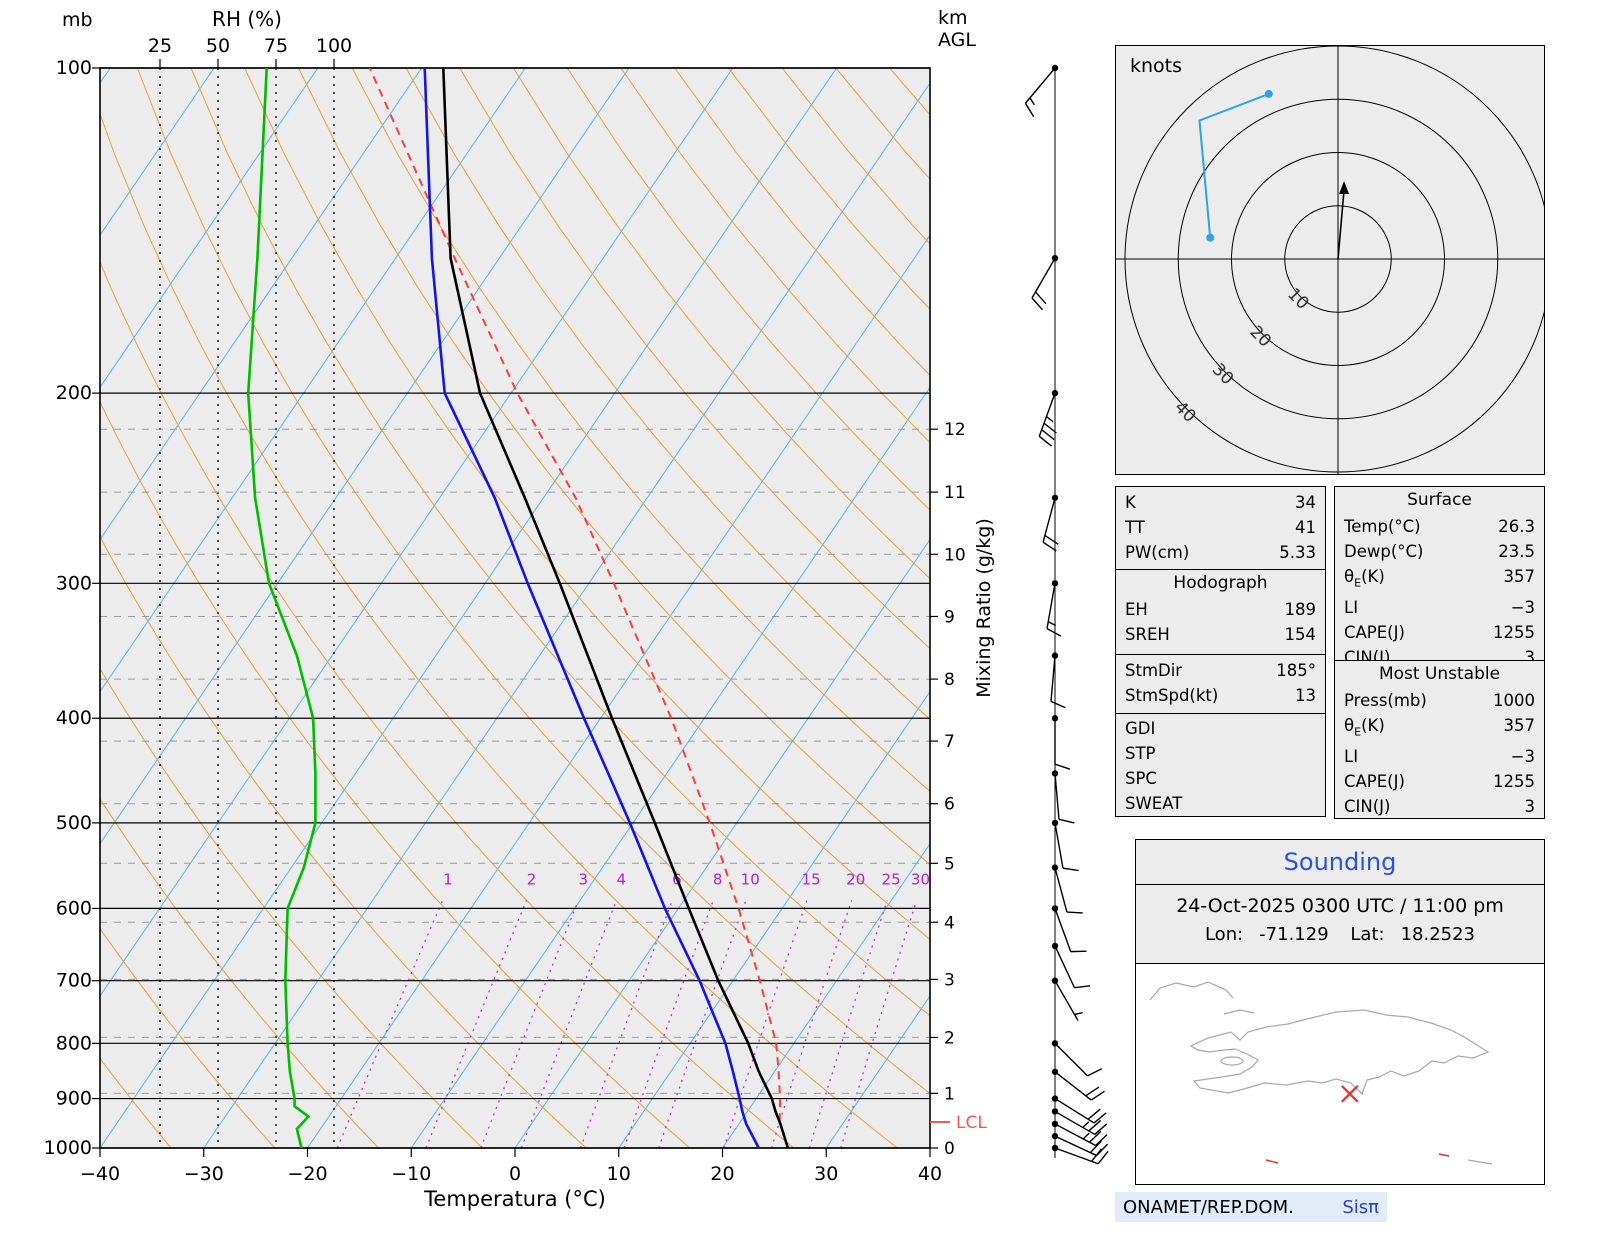 Image resolution: width=1600 pixels, height=1236 pixels. I want to click on surface-box-title: Surface, so click(1439, 500).